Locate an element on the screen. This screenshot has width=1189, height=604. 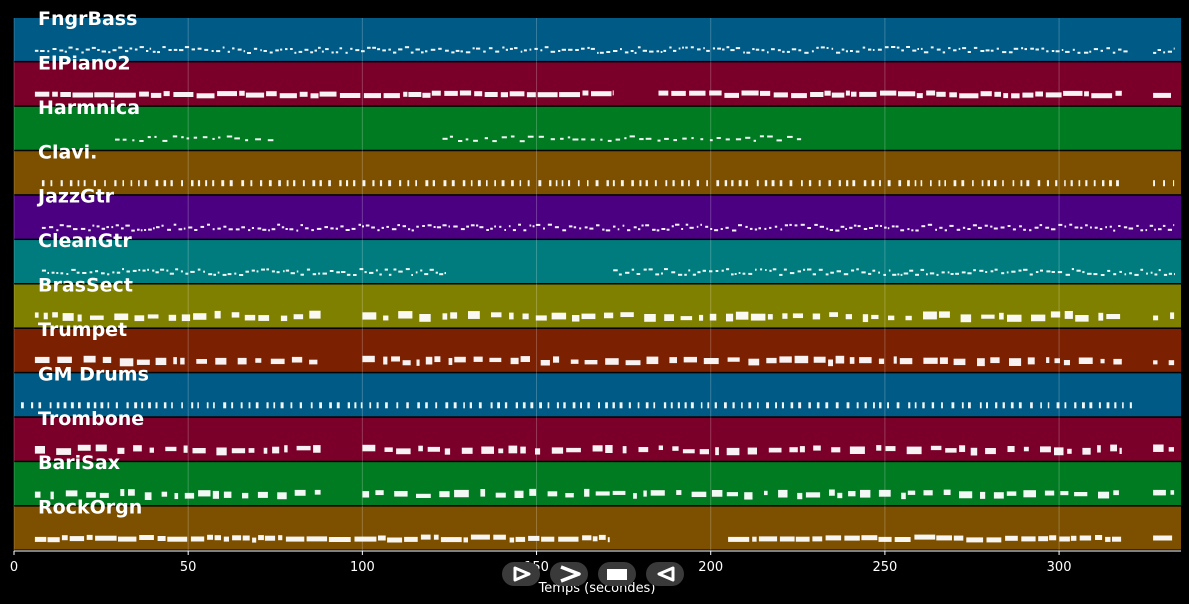
stop-button is located at coordinates (617, 574).